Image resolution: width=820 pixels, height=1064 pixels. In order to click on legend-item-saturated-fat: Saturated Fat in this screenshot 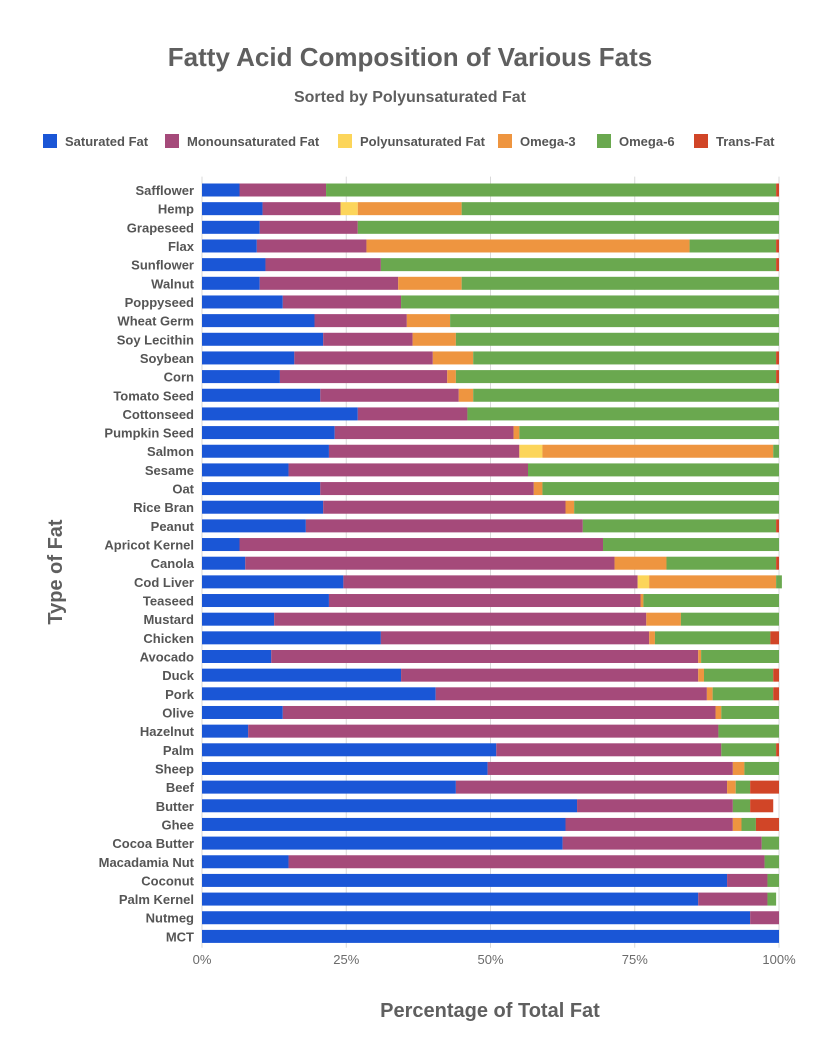, I will do `click(96, 141)`.